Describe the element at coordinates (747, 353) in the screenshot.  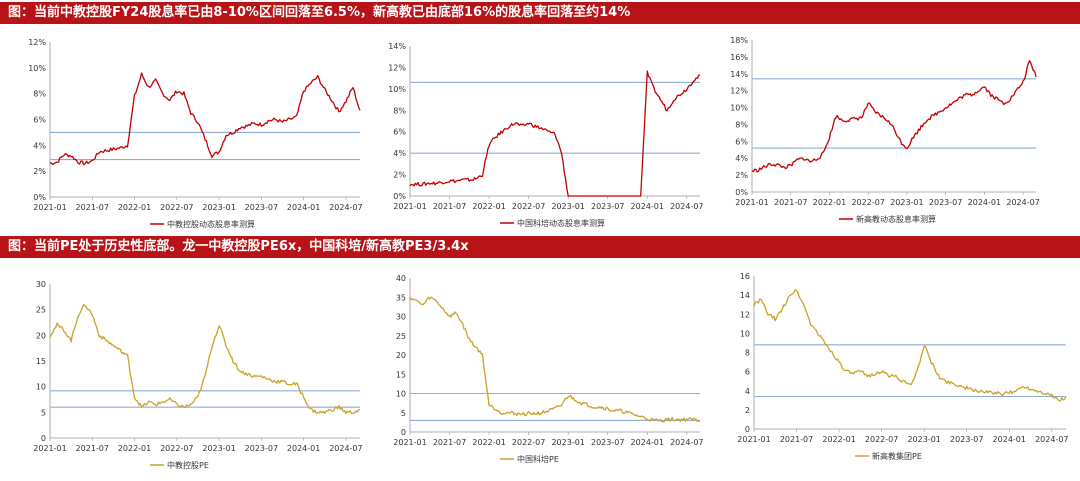
I see `y-tick-label: 8` at that location.